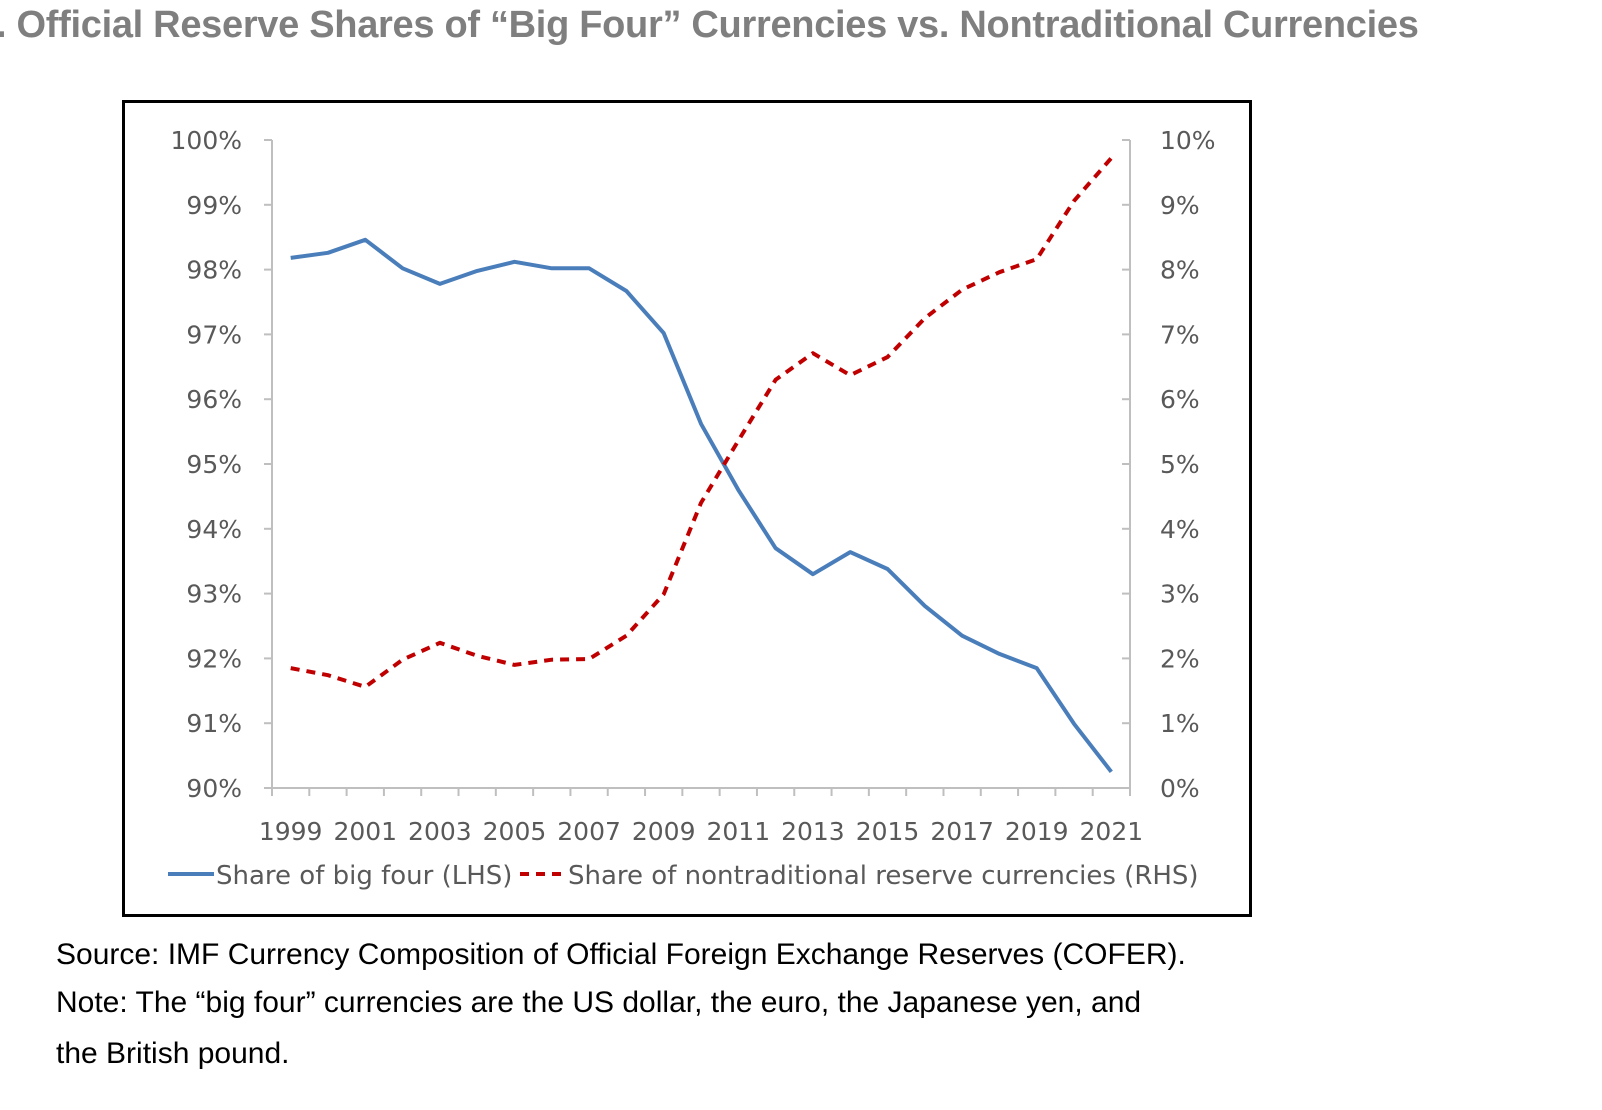 This screenshot has width=1602, height=1110. I want to click on right-tick-label: 4%, so click(1180, 529).